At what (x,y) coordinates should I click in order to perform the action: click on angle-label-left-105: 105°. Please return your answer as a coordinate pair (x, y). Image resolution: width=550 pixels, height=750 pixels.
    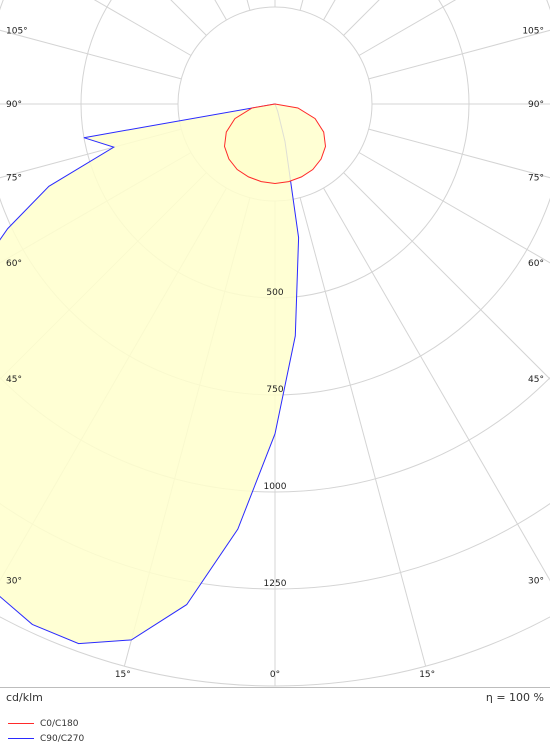
    Looking at the image, I should click on (17, 31).